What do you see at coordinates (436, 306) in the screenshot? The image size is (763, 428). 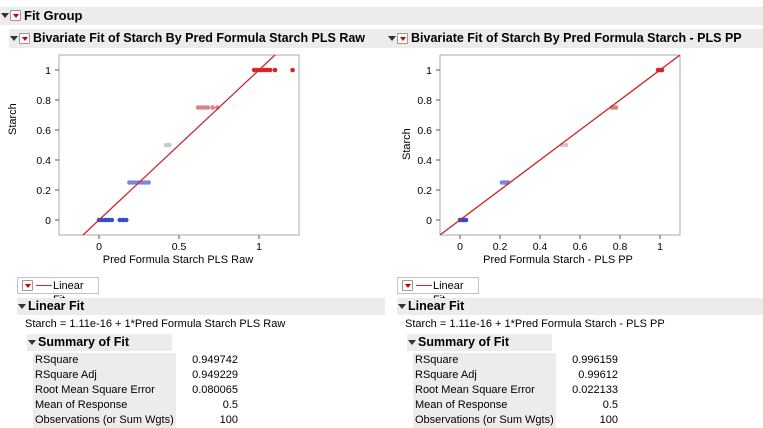 I see `right-linear-fit-title: Linear Fit` at bounding box center [436, 306].